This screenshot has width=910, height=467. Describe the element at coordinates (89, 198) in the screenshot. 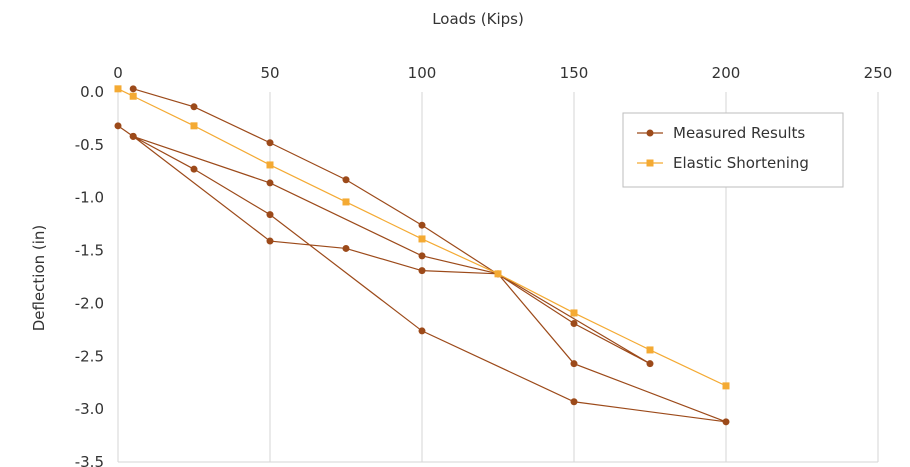

I see `y-tick-label: -1.0` at that location.